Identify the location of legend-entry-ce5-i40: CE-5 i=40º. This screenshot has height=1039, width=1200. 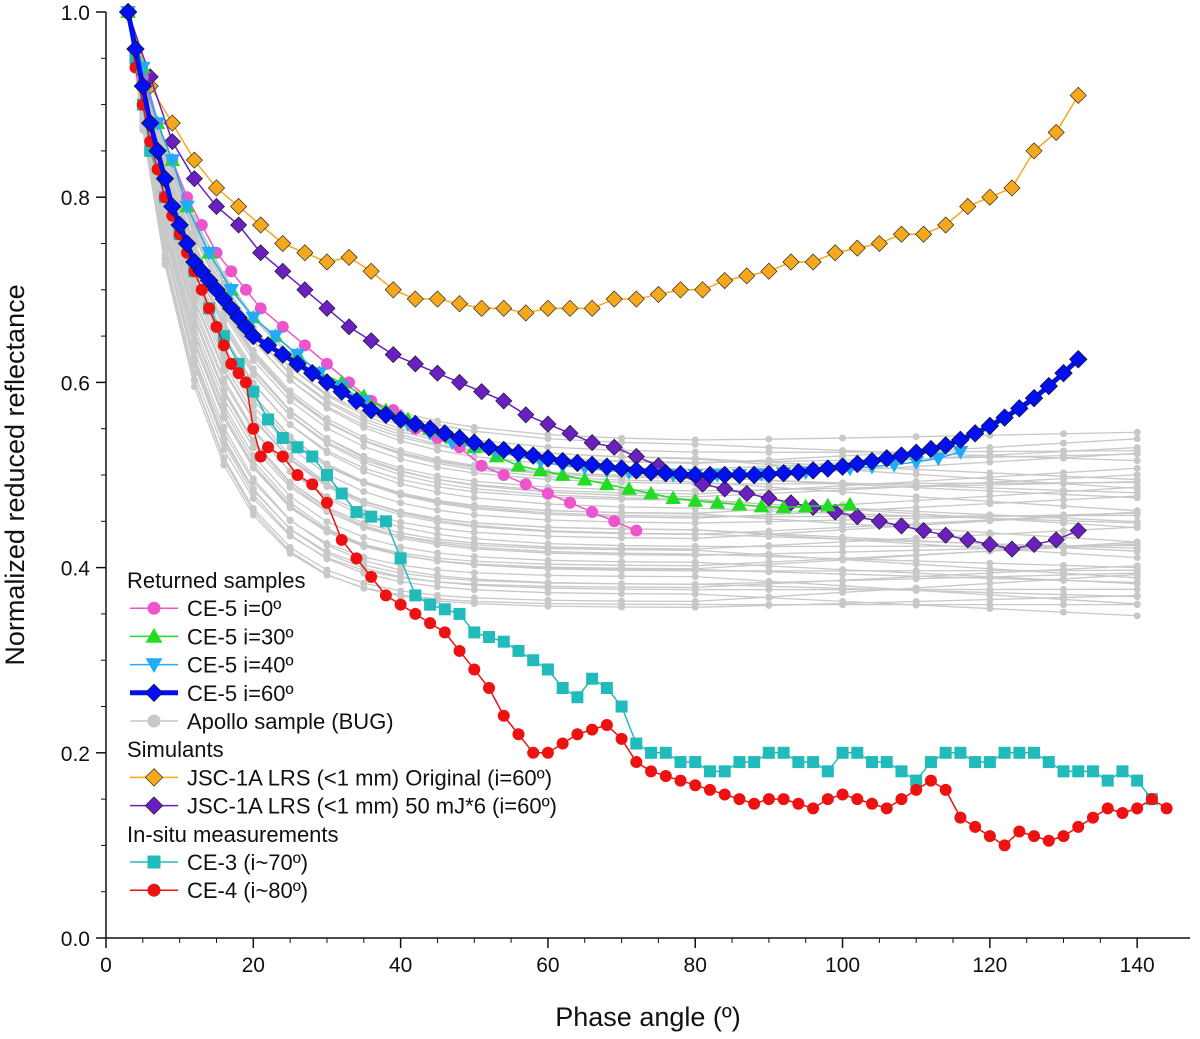
(240, 665).